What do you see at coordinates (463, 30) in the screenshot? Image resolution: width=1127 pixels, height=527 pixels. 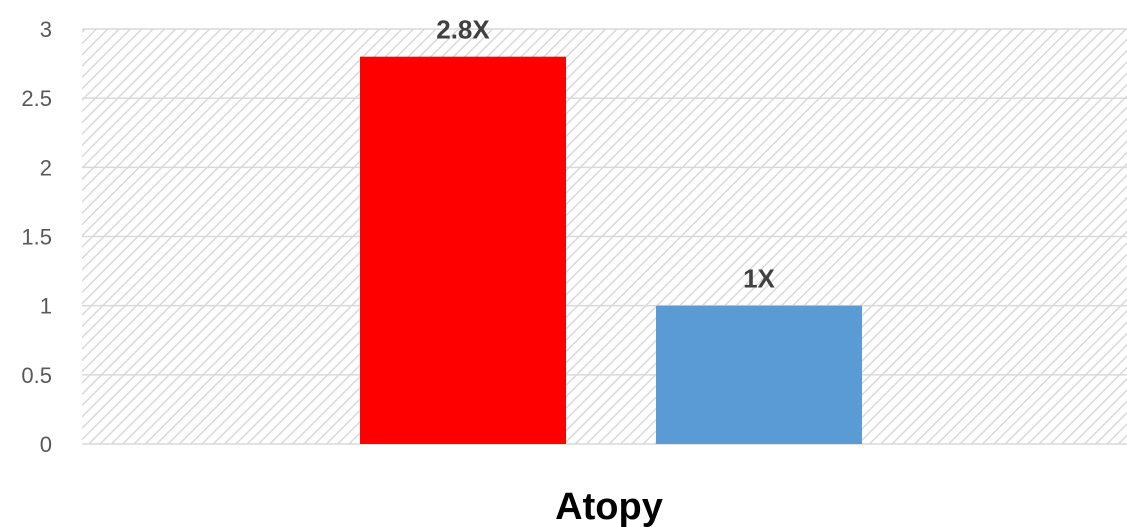 I see `bar-data-label: 2.8X` at bounding box center [463, 30].